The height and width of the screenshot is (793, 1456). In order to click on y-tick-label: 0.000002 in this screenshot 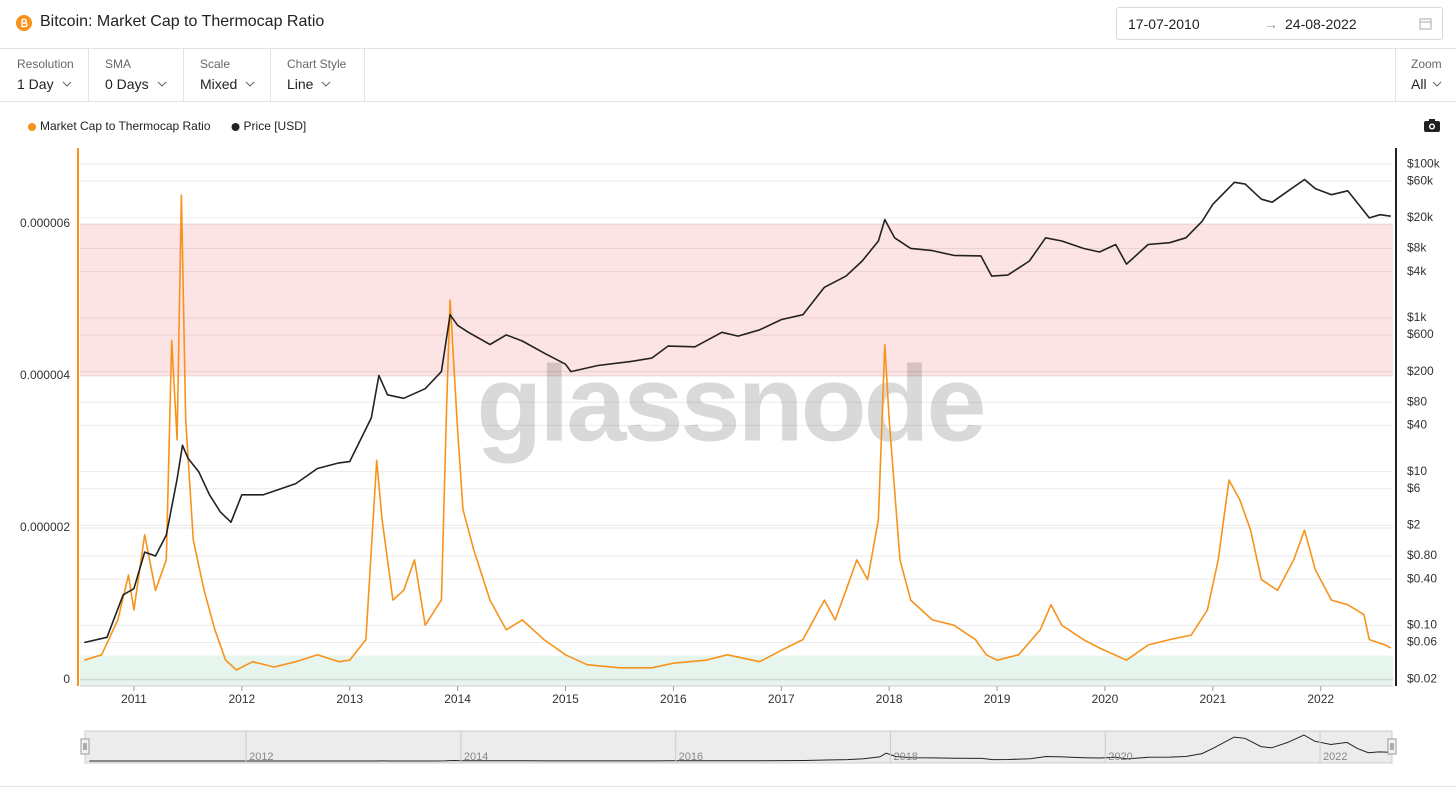, I will do `click(45, 527)`.